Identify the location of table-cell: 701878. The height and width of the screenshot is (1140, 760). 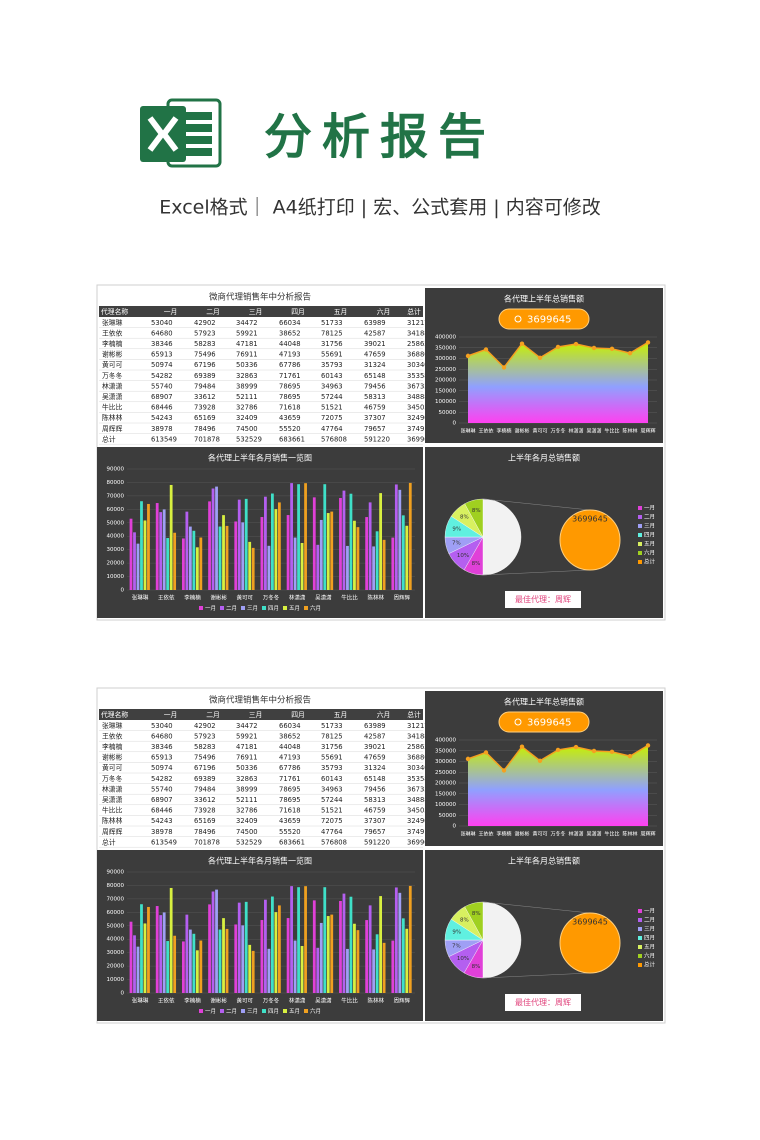
(207, 842).